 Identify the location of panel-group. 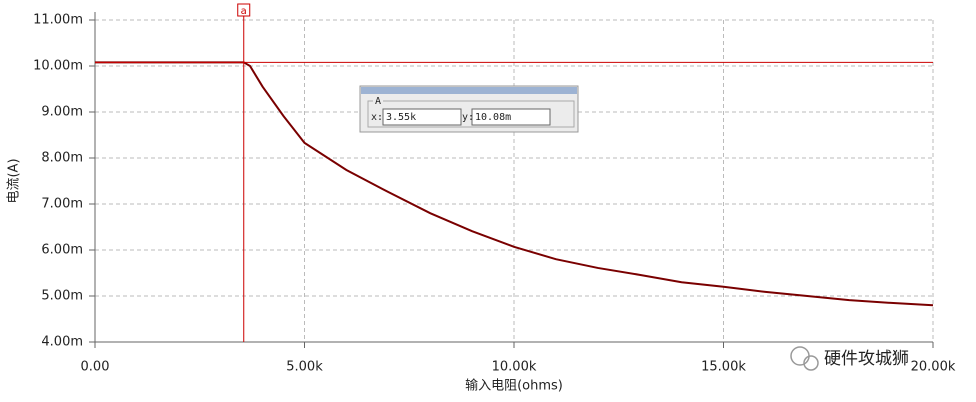
(471, 114).